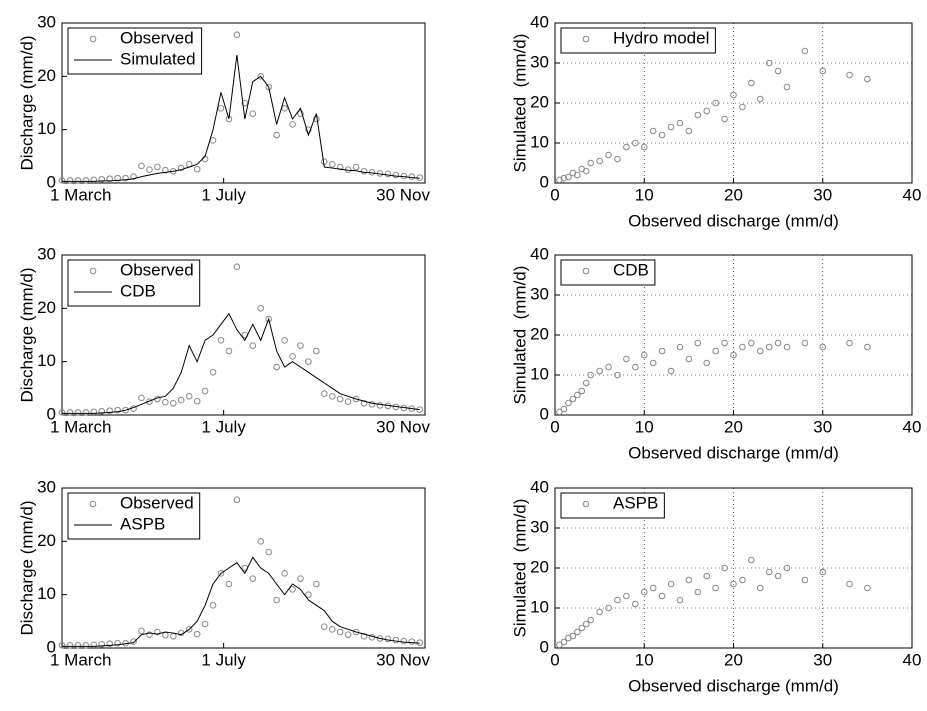  What do you see at coordinates (241, 118) in the screenshot?
I see `series-line` at bounding box center [241, 118].